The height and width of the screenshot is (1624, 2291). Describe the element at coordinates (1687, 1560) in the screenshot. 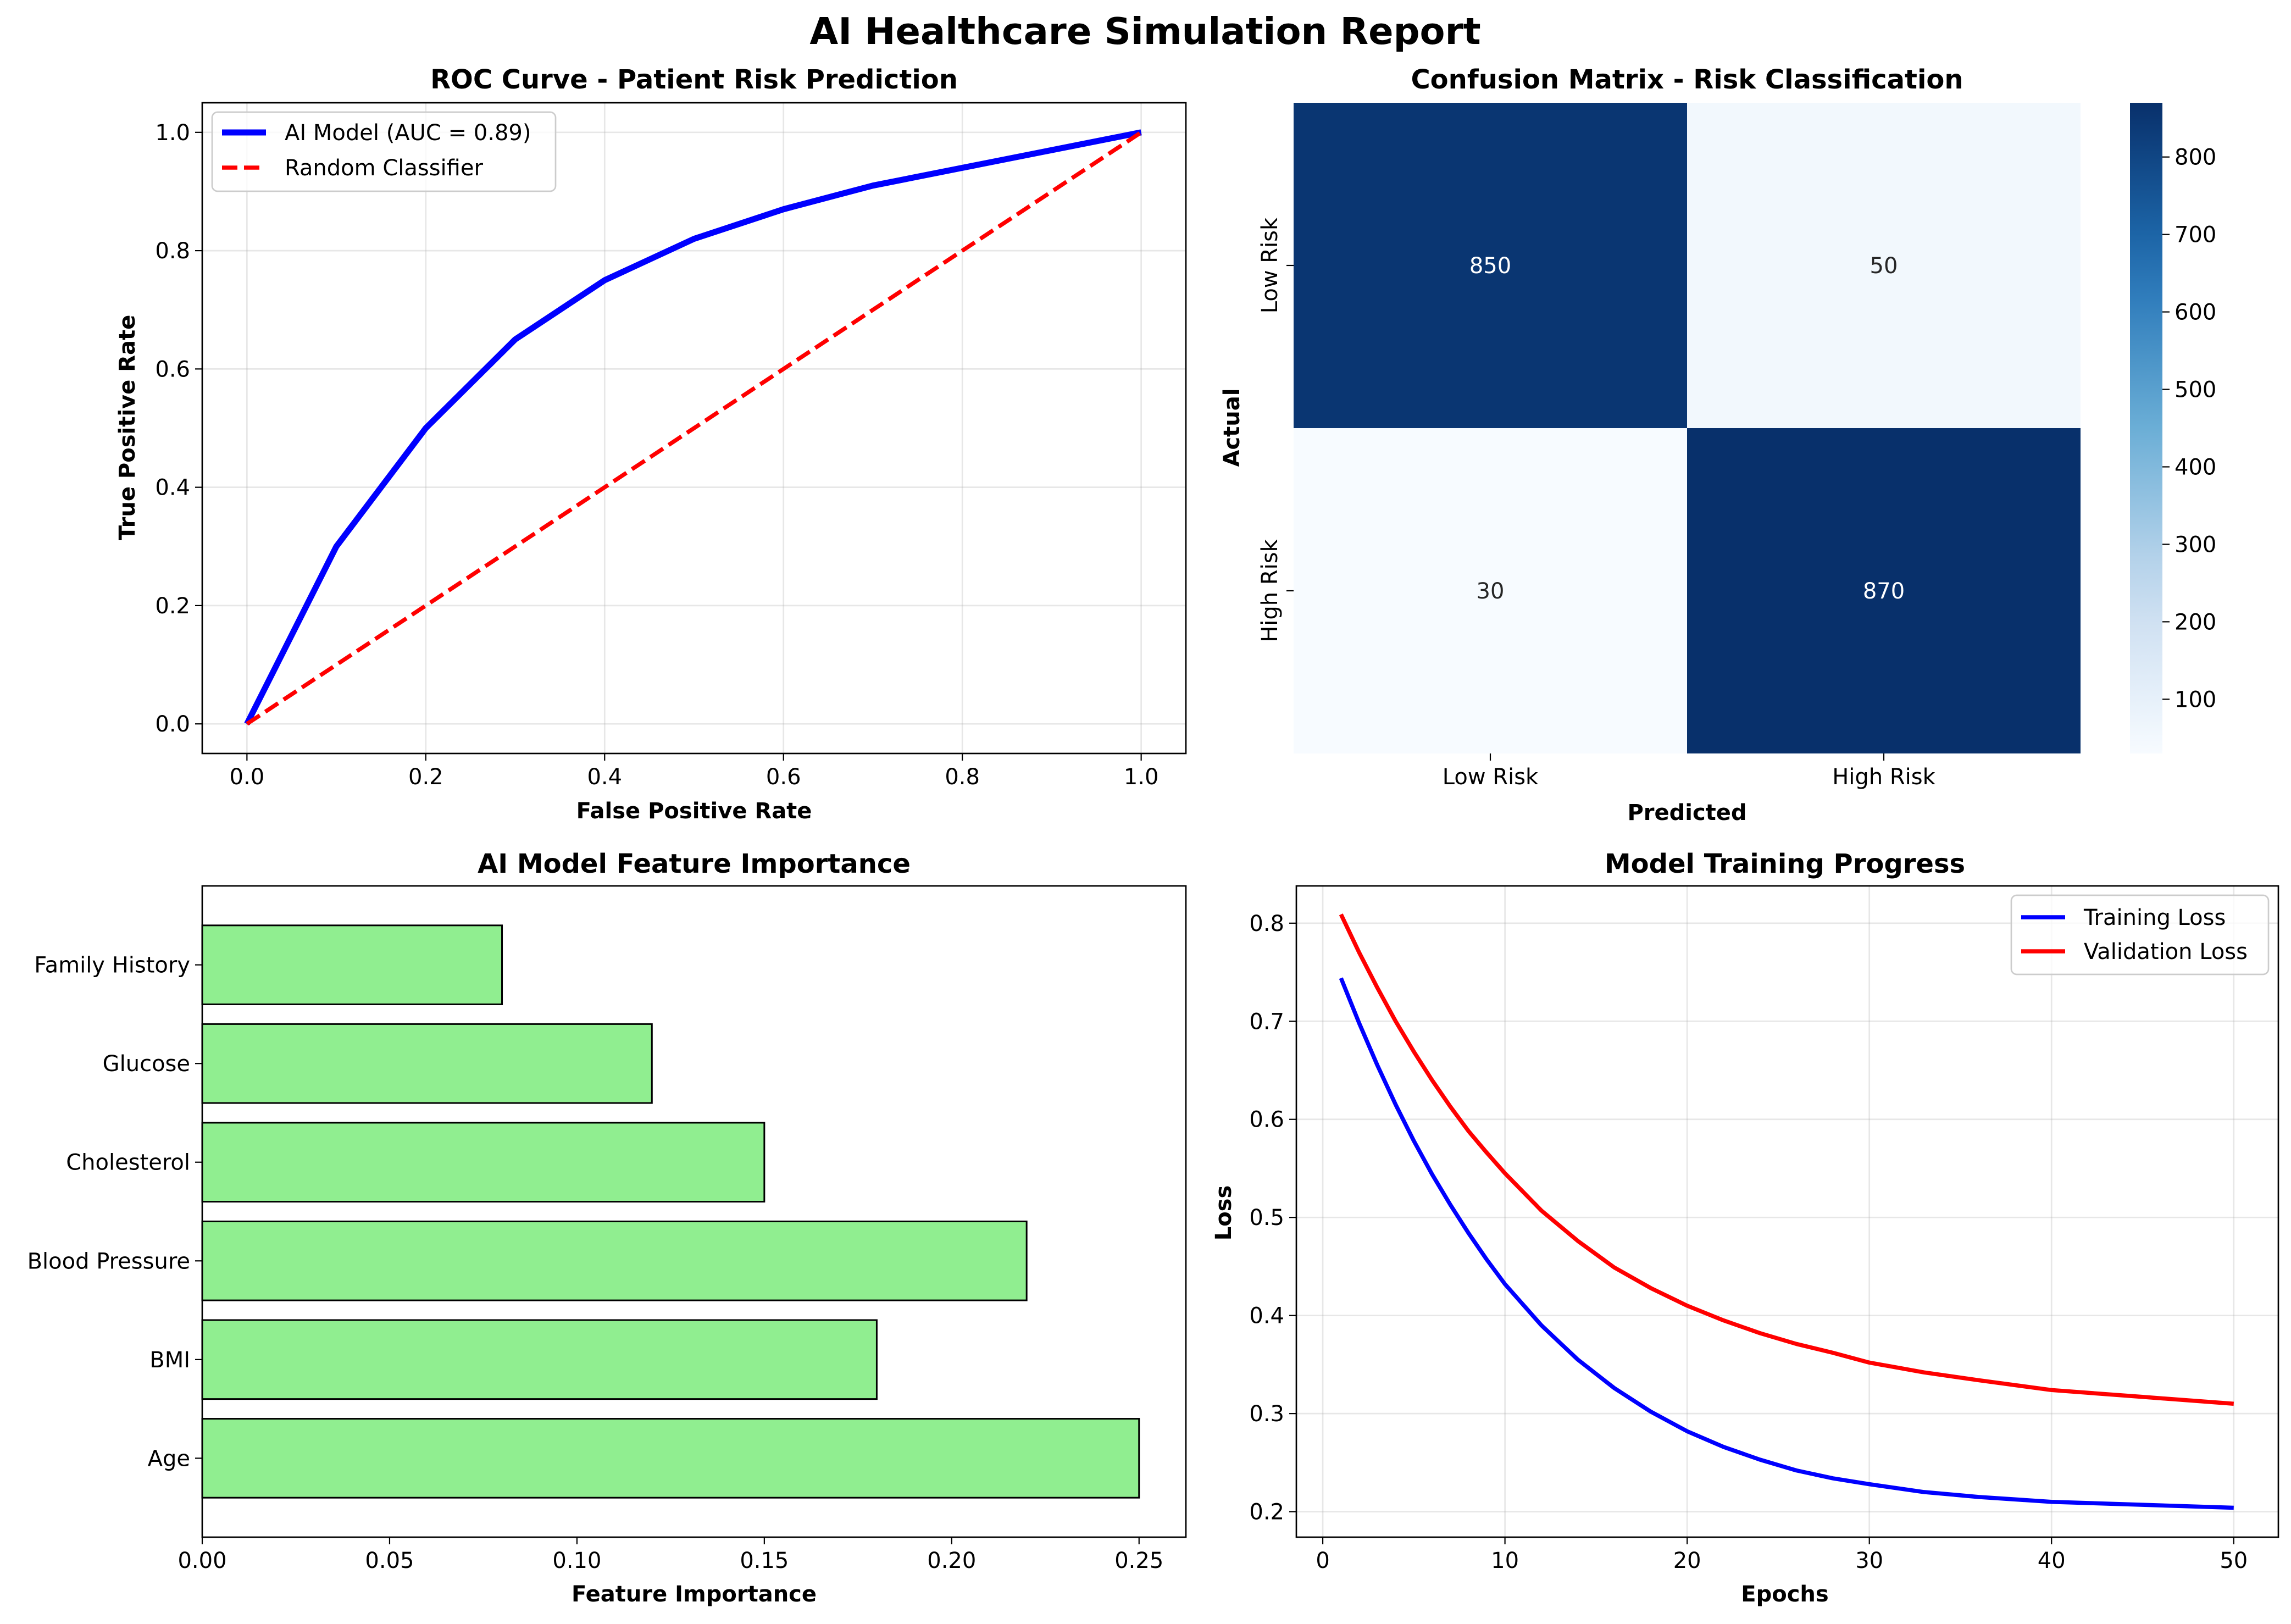

I see `train-x-tick-label: 20` at that location.